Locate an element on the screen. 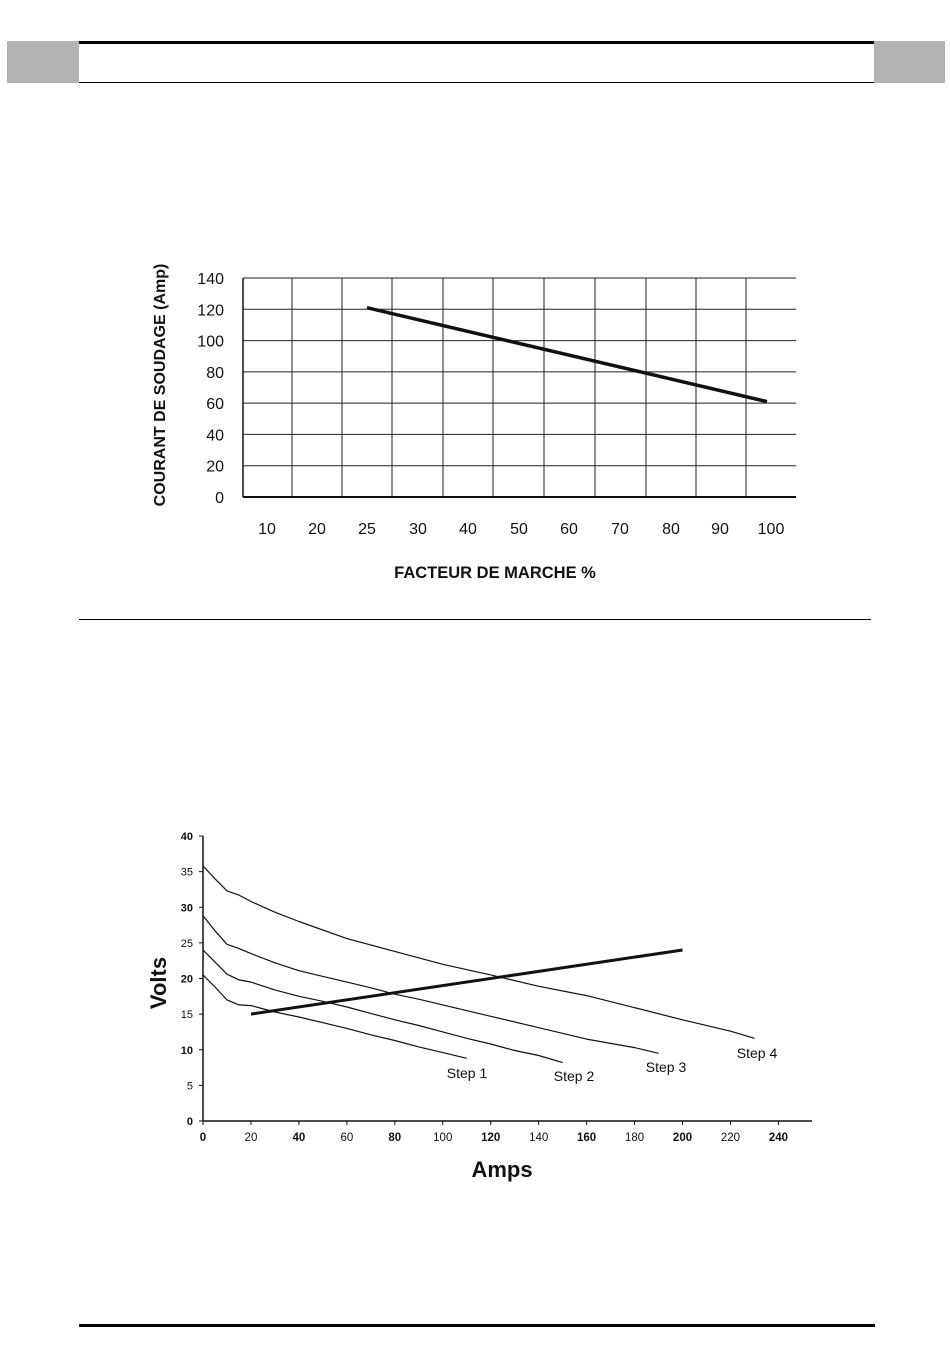 The width and height of the screenshot is (950, 1370). duty-cycle-x-tick-labels: 10 20 25 30 40 50 60 70 80 90 100 is located at coordinates (521, 529).